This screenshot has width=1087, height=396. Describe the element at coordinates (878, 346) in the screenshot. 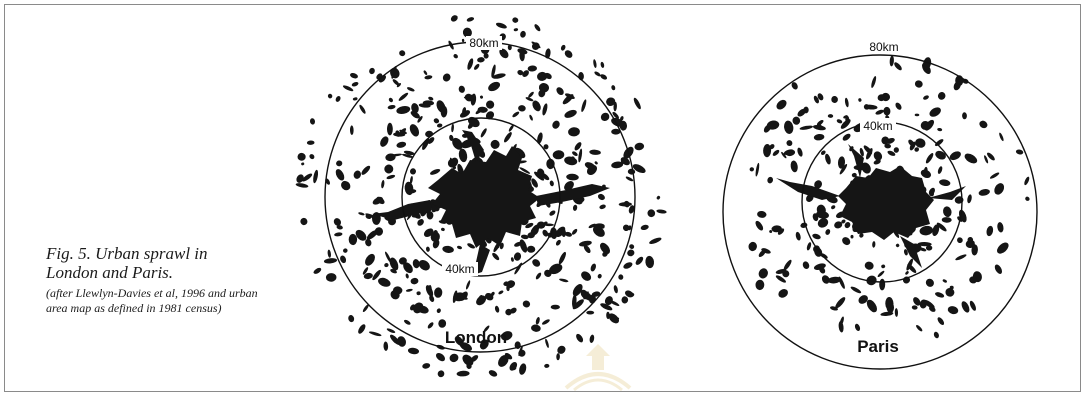

I see `paris-city-label: Paris` at that location.